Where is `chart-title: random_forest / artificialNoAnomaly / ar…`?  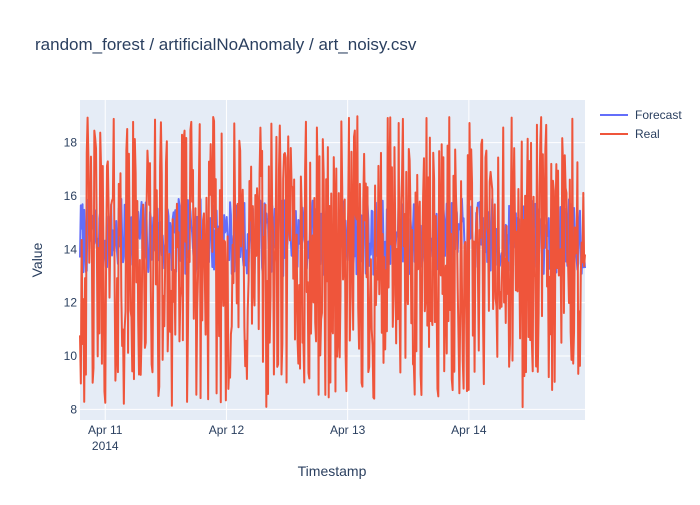 chart-title: random_forest / artificialNoAnomaly / ar… is located at coordinates (226, 44).